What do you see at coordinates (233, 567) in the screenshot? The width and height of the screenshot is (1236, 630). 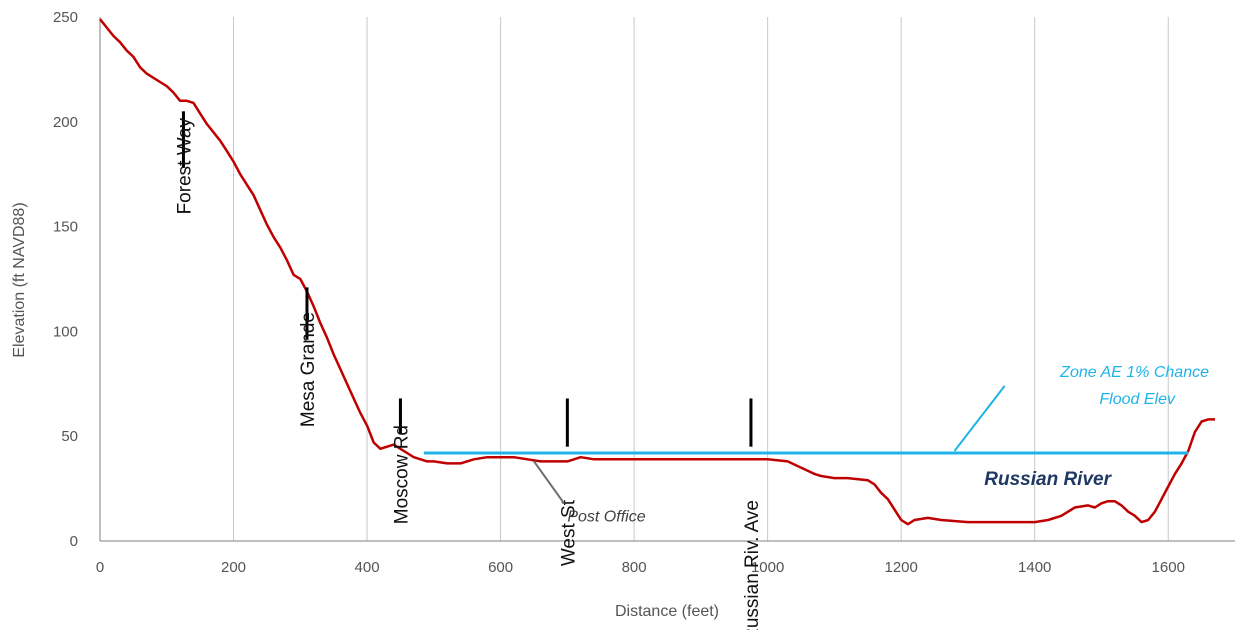 I see `x-tick-label: 200` at bounding box center [233, 567].